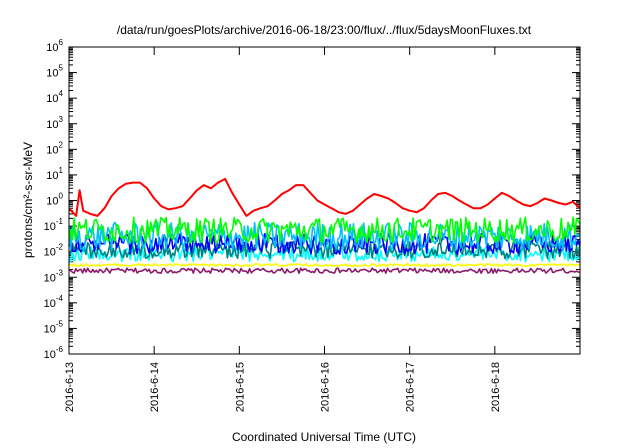 Image resolution: width=640 pixels, height=448 pixels. What do you see at coordinates (61, 144) in the screenshot?
I see `y-tick-exponent: 2` at bounding box center [61, 144].